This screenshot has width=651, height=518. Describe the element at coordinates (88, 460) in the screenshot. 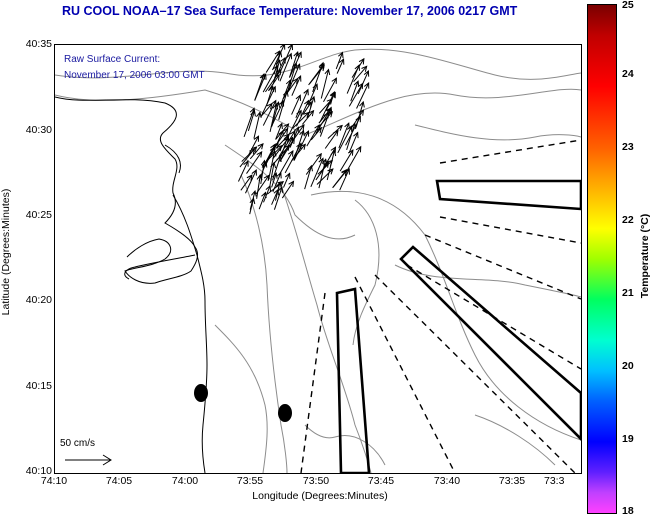

I see `scale-arrow` at that location.